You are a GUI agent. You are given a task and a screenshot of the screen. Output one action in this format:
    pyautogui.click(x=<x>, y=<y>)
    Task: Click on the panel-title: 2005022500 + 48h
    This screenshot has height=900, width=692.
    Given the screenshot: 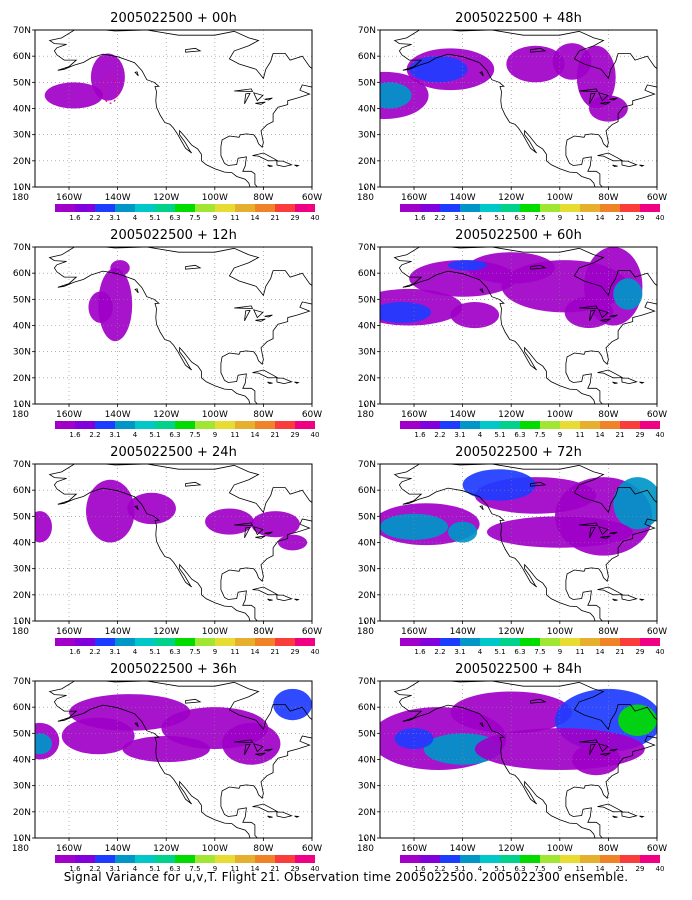 What is the action you would take?
    pyautogui.click(x=518, y=18)
    